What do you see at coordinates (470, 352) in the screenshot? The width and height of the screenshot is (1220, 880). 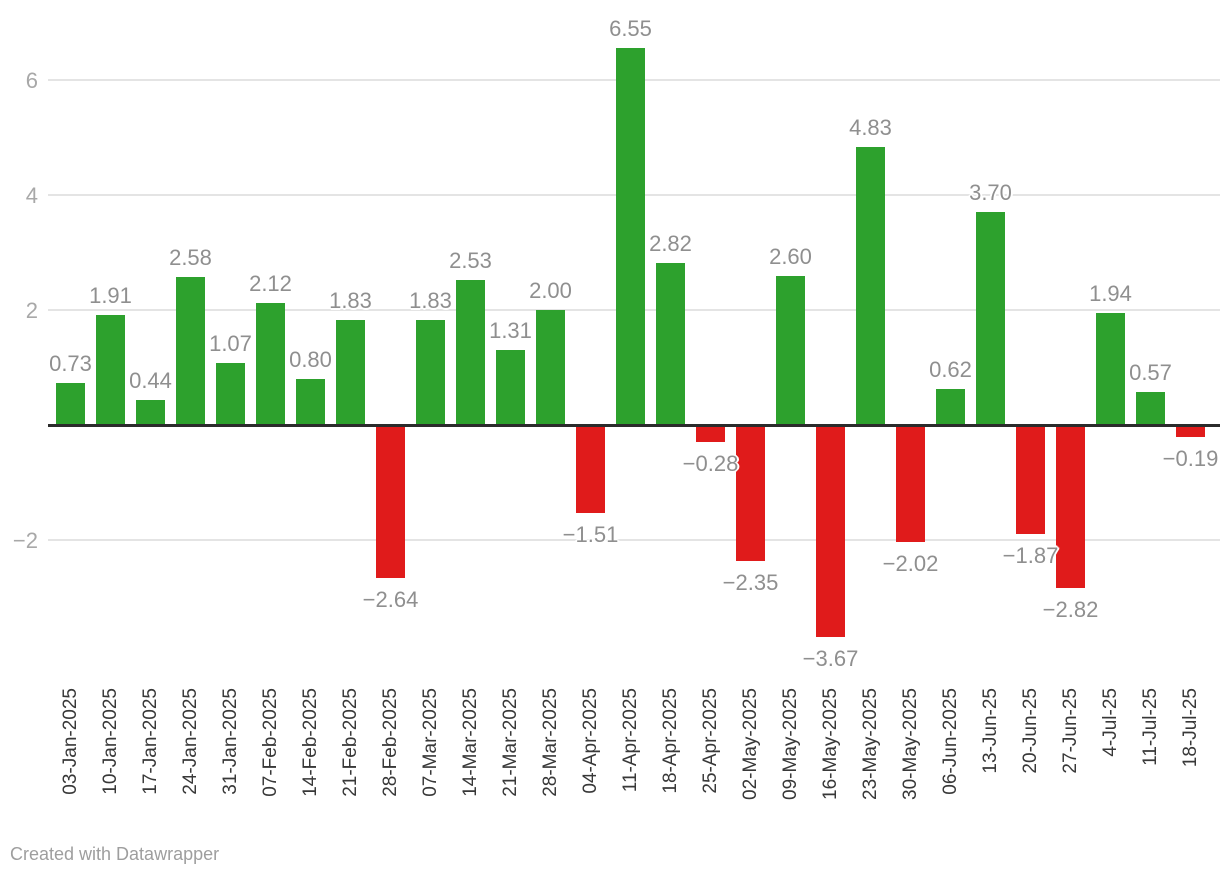 I see `bar-14-Mar-2025` at bounding box center [470, 352].